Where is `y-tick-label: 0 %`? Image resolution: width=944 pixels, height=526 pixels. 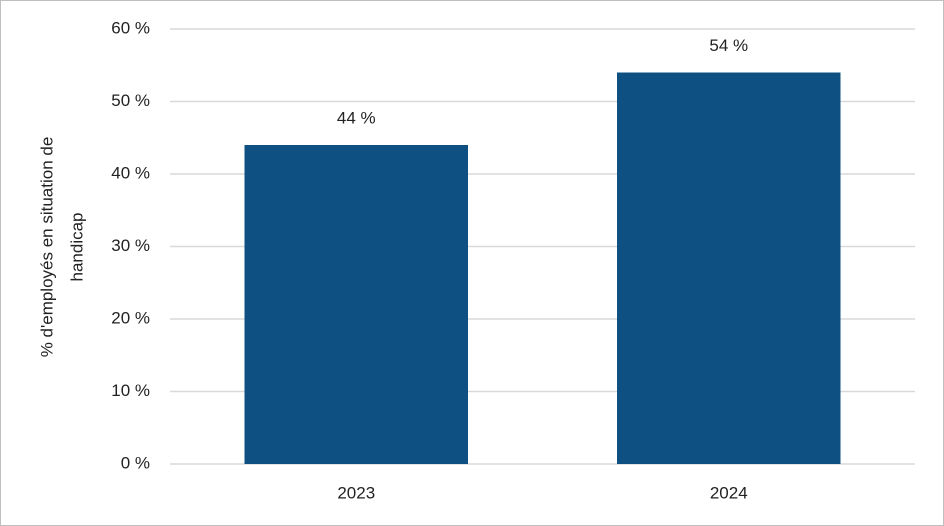 y-tick-label: 0 % is located at coordinates (135, 462).